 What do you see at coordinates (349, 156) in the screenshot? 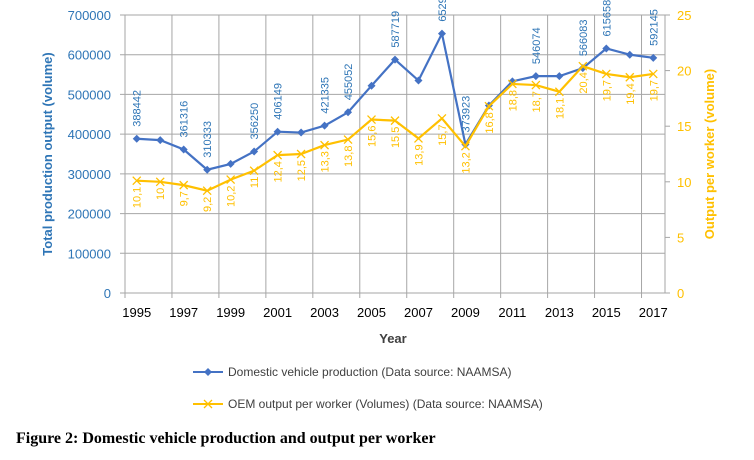
I see `data-label: 13,8` at bounding box center [349, 156].